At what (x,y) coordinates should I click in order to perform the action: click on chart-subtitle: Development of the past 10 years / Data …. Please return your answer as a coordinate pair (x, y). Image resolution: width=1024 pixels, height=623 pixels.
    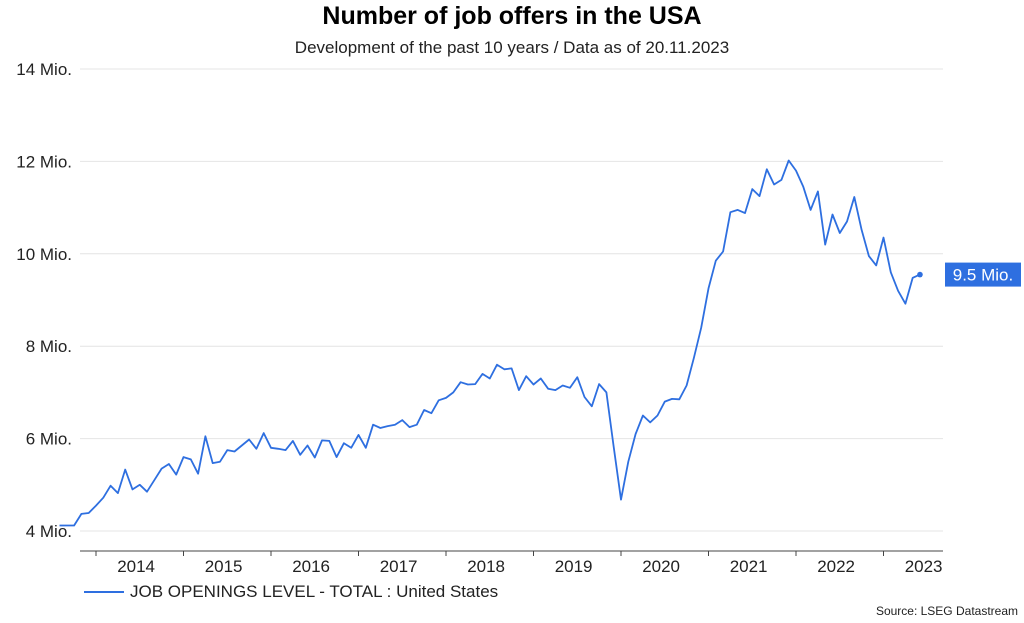
    Looking at the image, I should click on (512, 47).